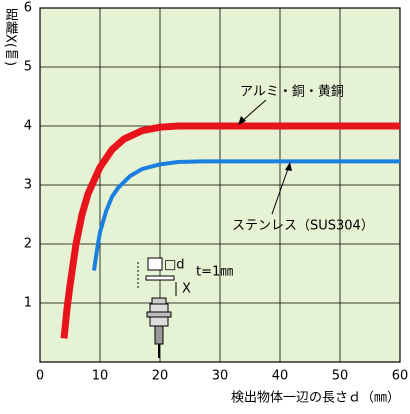 The height and width of the screenshot is (414, 410). I want to click on target-square, so click(155, 264).